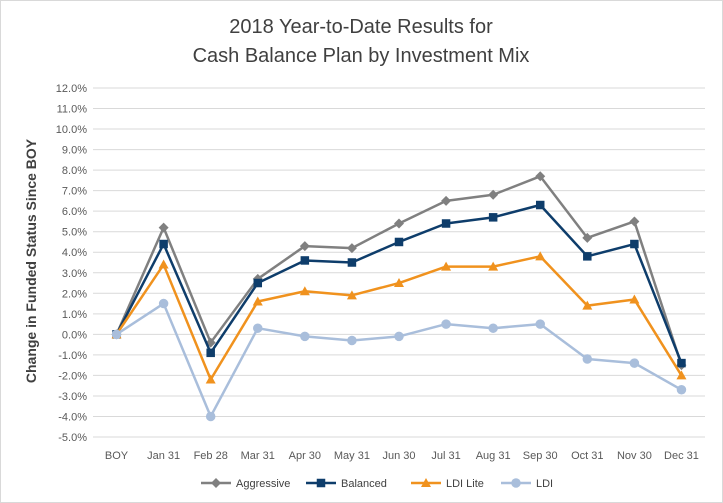 The width and height of the screenshot is (723, 503). What do you see at coordinates (72, 438) in the screenshot?
I see `y-tick-label: -5.0%` at bounding box center [72, 438].